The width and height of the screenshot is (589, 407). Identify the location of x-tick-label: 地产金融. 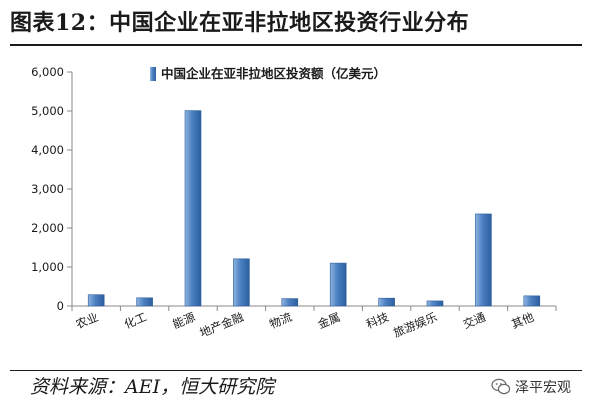
(222, 325).